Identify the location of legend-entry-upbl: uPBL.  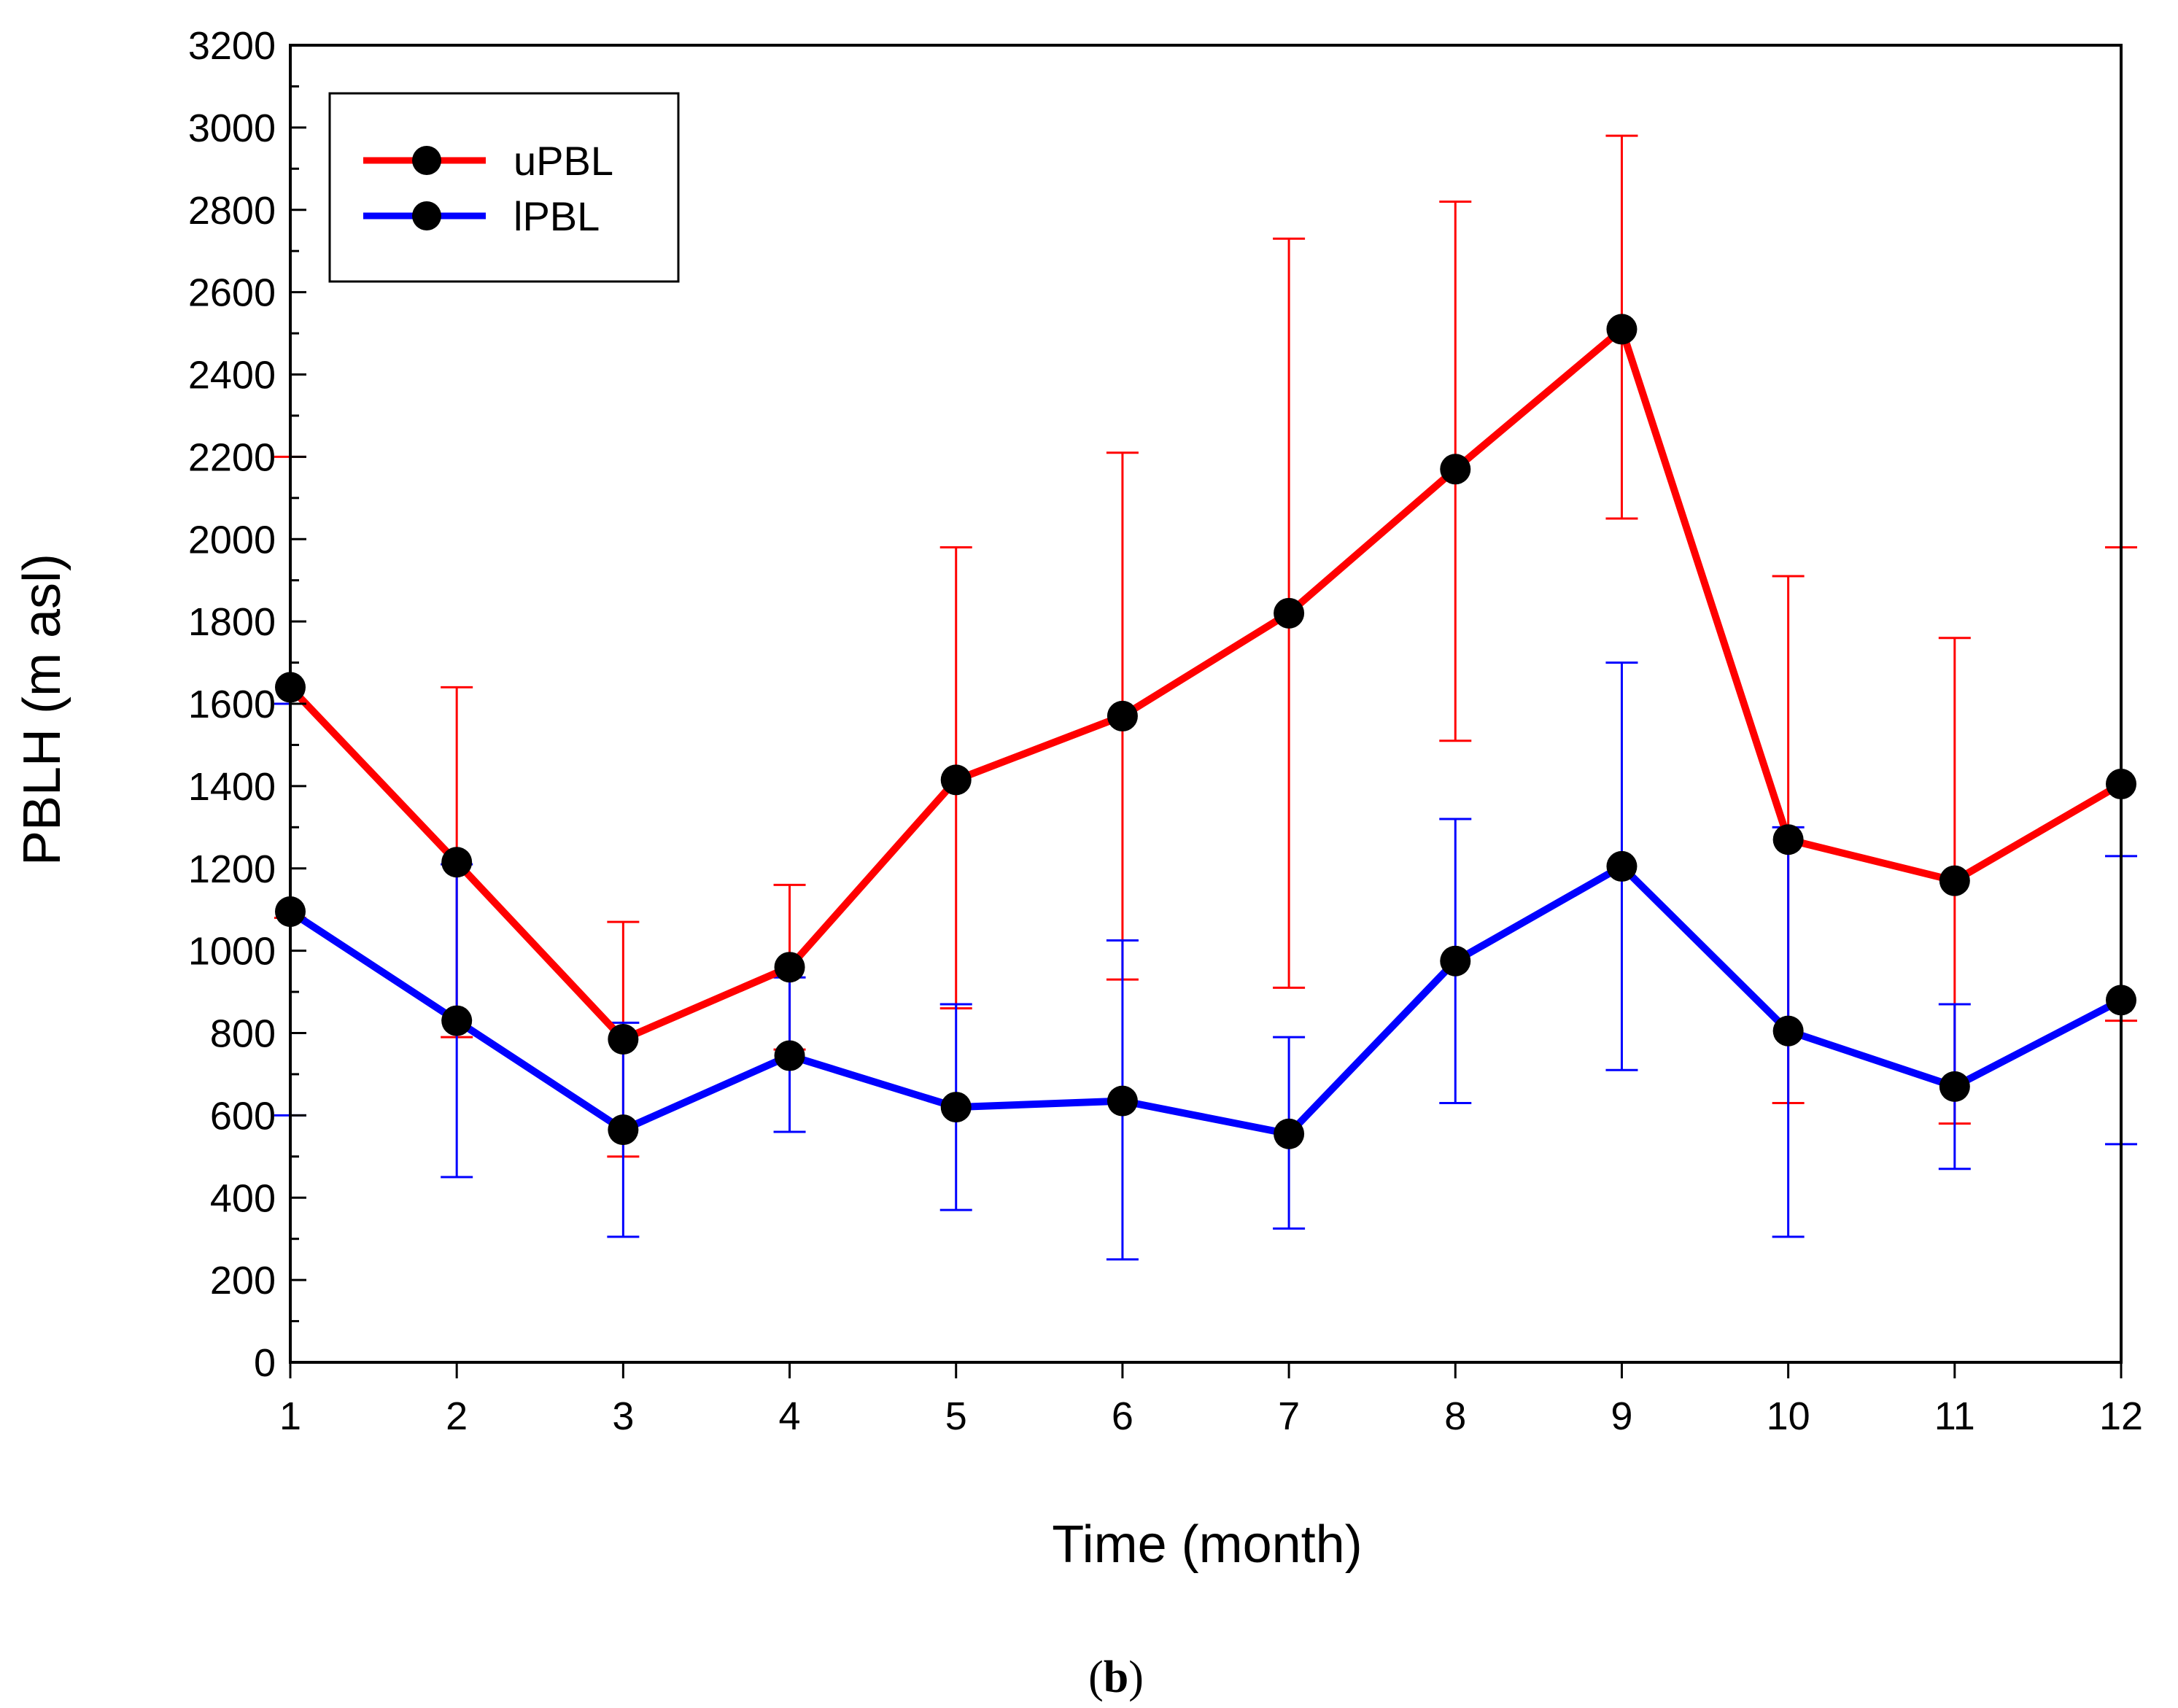
(488, 161).